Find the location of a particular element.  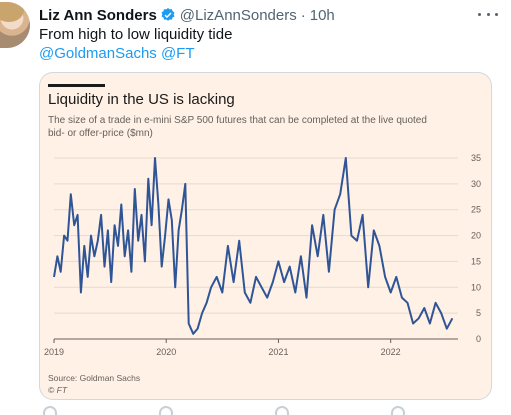

tweet-header: Liz Ann Sonders @LizAnnSonders · 10h is located at coordinates (187, 15).